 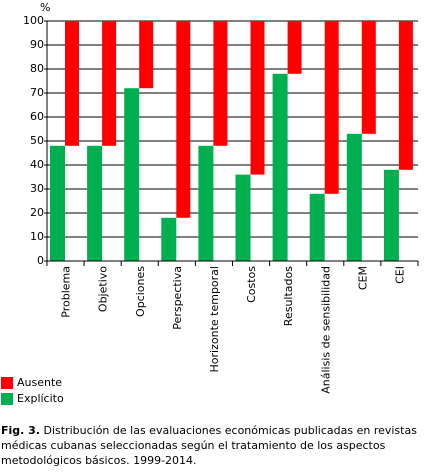 I want to click on x-tick-label: Resultados, so click(x=288, y=296).